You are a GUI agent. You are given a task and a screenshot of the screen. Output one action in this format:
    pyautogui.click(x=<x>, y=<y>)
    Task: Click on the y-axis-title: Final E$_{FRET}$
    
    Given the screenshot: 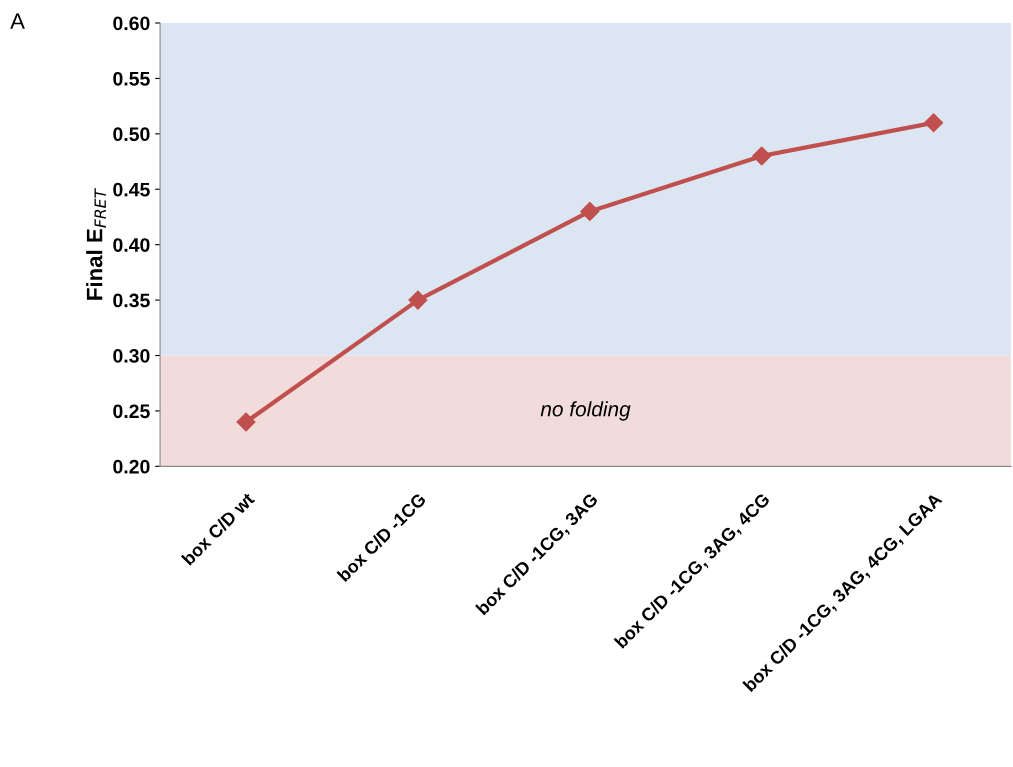 What is the action you would take?
    pyautogui.click(x=96, y=243)
    